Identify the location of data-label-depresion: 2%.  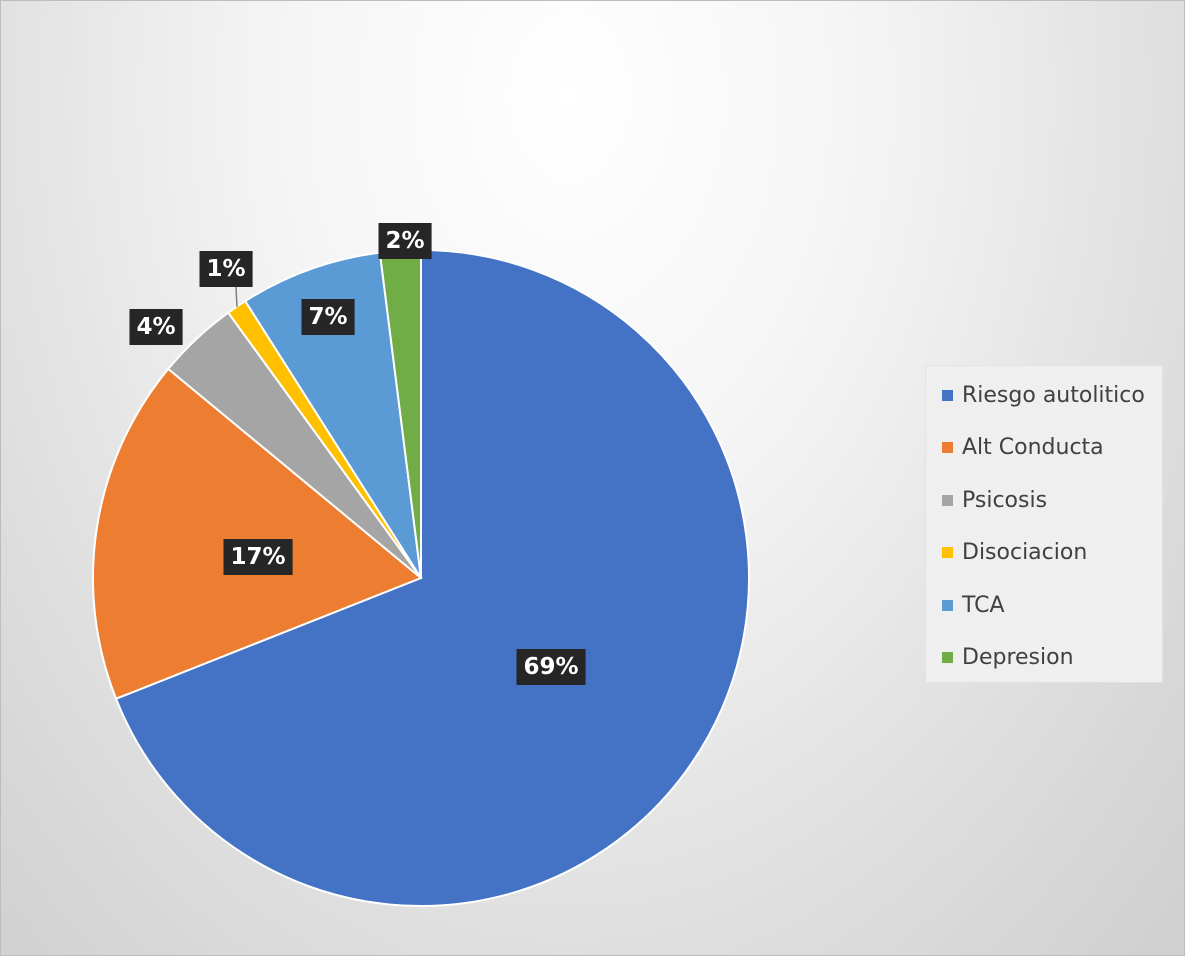
(405, 241).